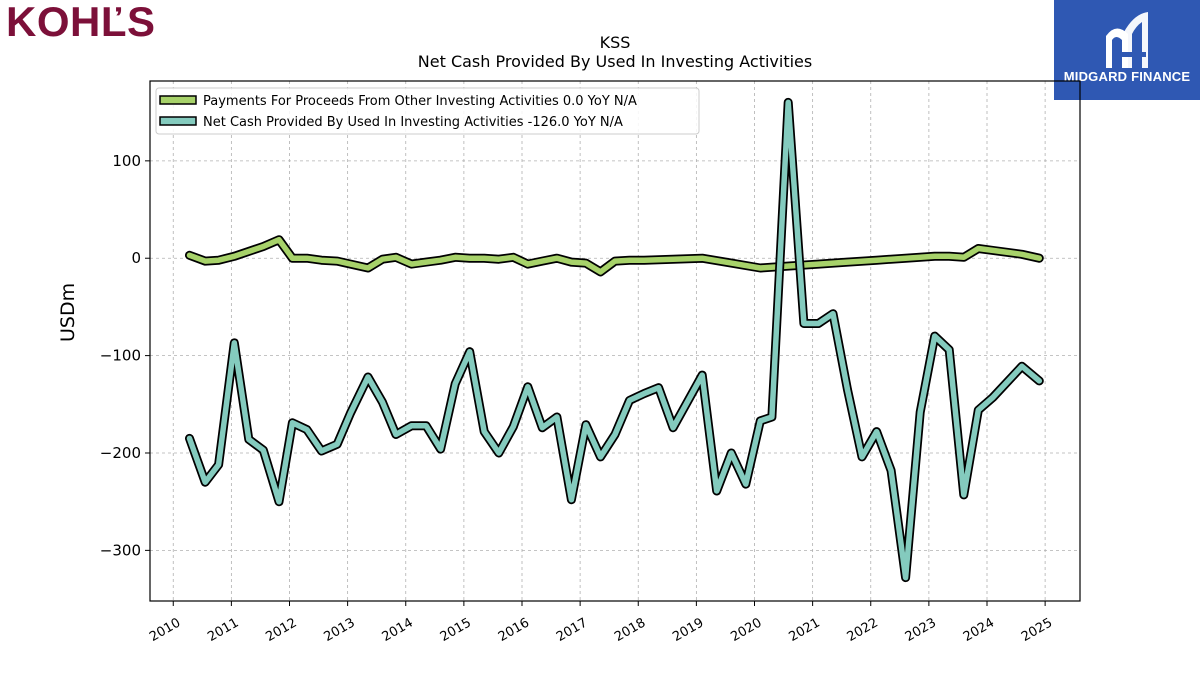 The height and width of the screenshot is (675, 1200). Describe the element at coordinates (746, 630) in the screenshot. I see `x-tick-label: 2020` at that location.